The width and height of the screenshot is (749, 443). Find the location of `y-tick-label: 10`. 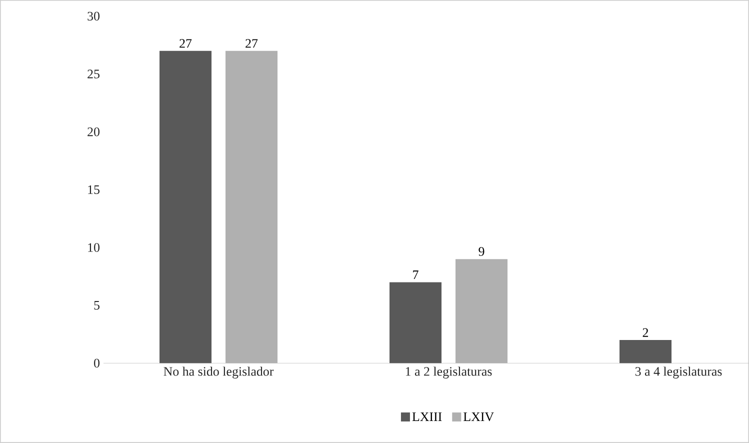

y-tick-label: 10 is located at coordinates (94, 247).